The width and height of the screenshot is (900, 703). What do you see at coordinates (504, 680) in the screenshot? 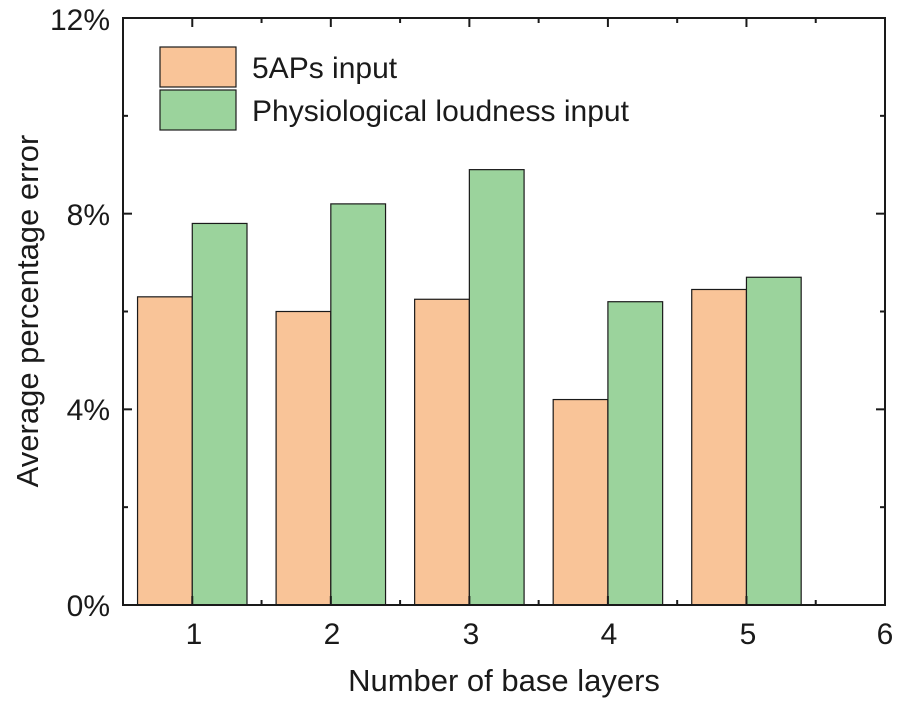
I see `x-axis-title: Number of base layers` at bounding box center [504, 680].